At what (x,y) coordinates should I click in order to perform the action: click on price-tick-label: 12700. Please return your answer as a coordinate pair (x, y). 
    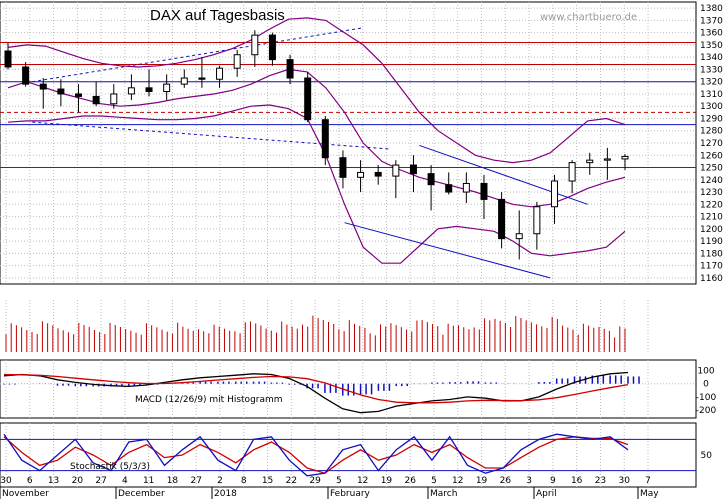
    Looking at the image, I should click on (711, 144).